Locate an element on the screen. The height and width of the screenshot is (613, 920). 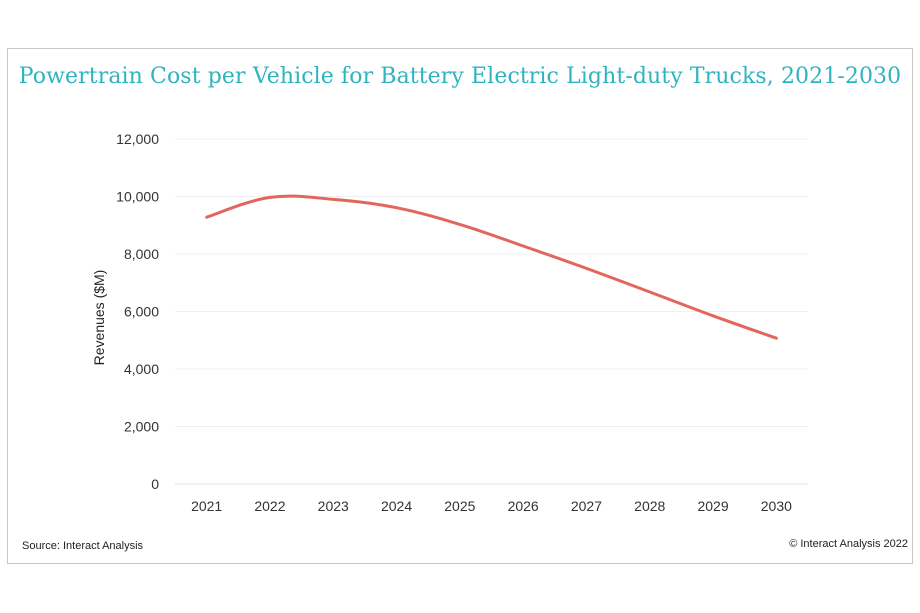
x-tick-label: 2021 is located at coordinates (206, 506).